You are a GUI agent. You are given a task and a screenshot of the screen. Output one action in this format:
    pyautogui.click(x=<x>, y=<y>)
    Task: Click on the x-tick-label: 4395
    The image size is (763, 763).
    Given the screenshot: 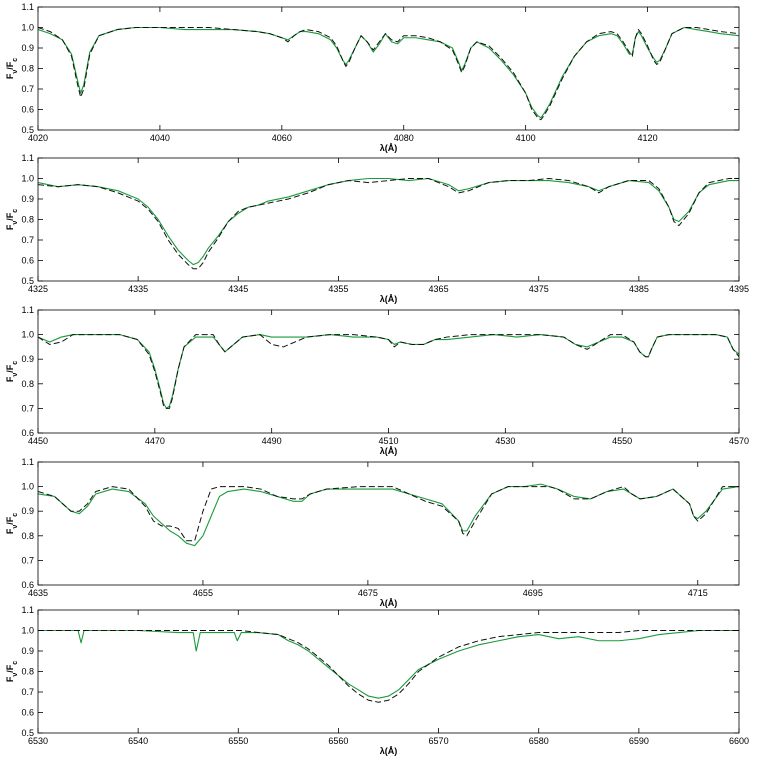 What is the action you would take?
    pyautogui.click(x=739, y=289)
    